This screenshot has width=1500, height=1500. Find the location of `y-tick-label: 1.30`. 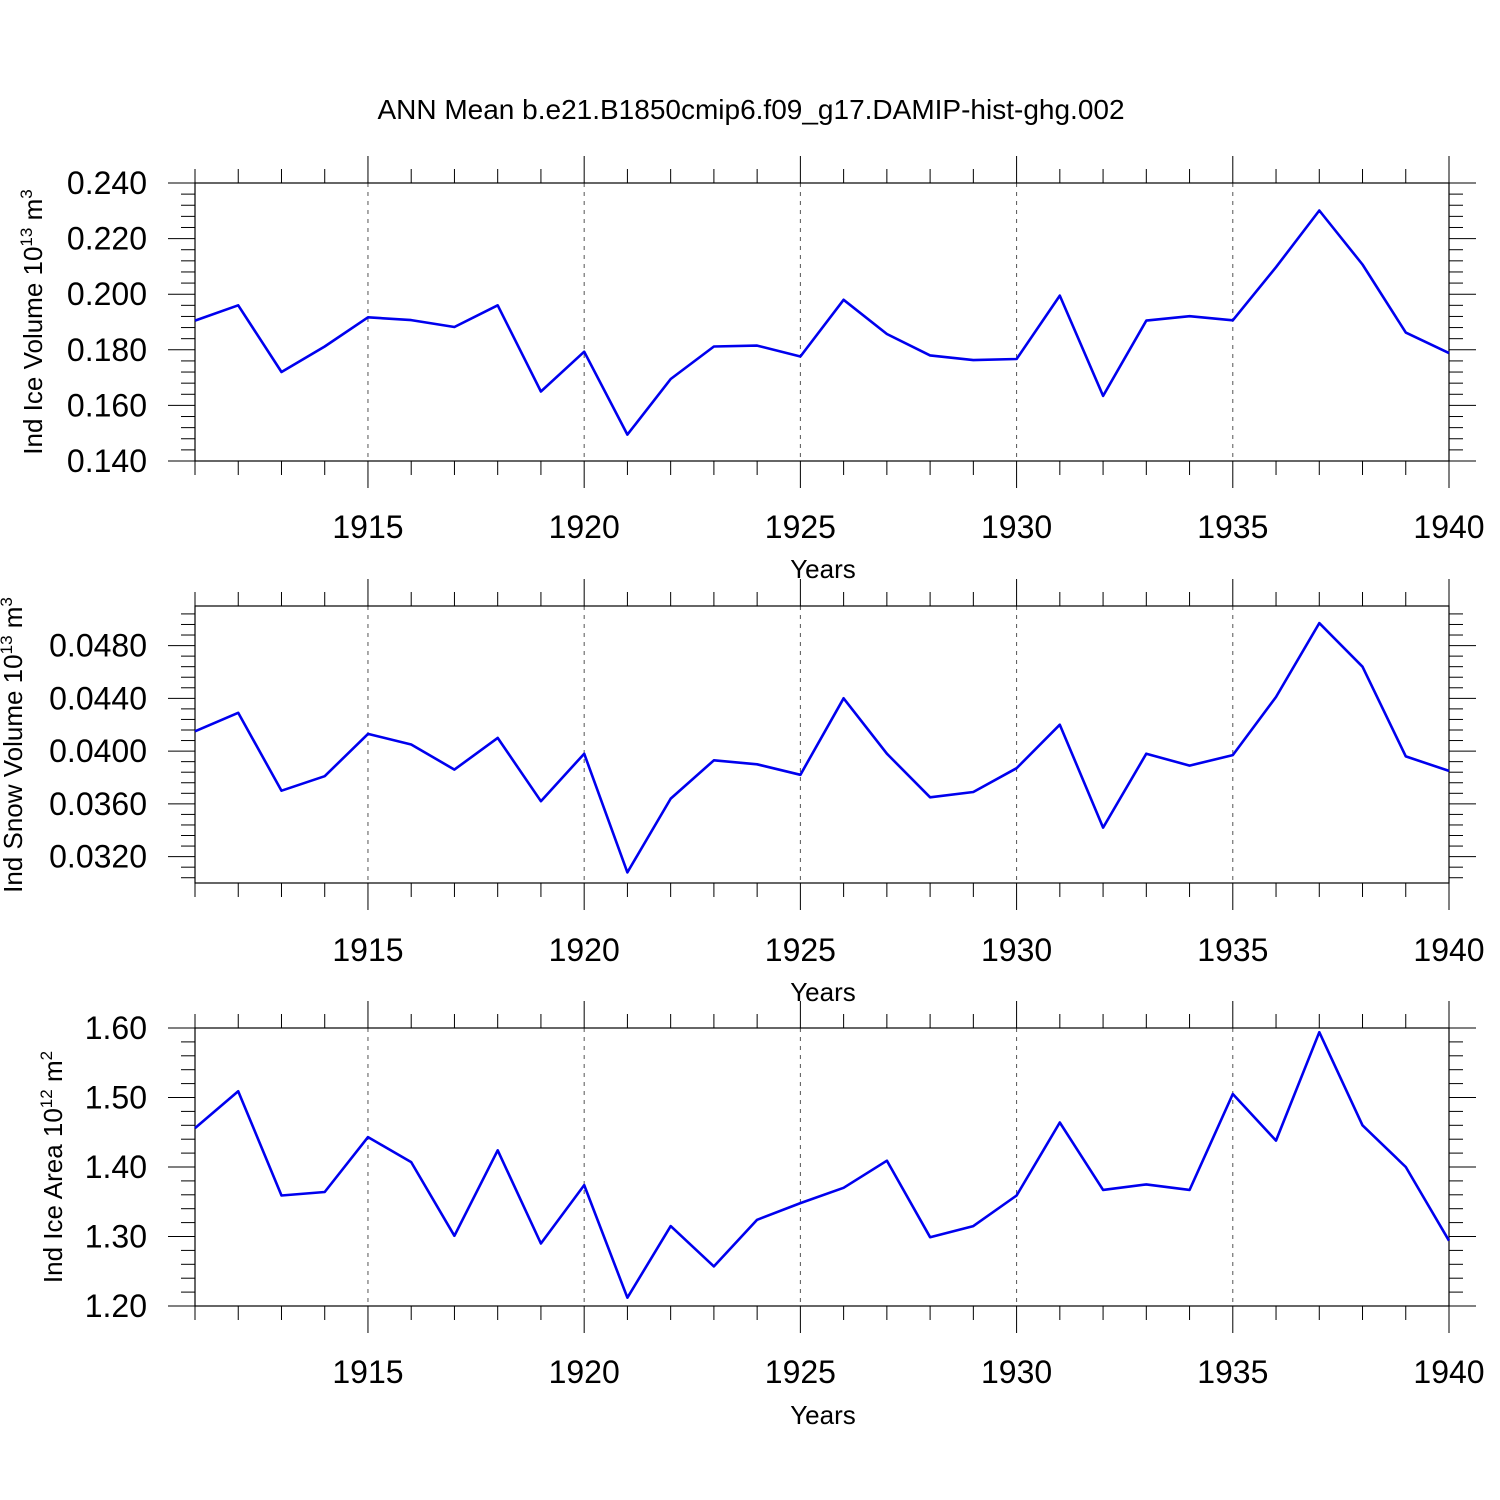

y-tick-label: 1.30 is located at coordinates (116, 1237).